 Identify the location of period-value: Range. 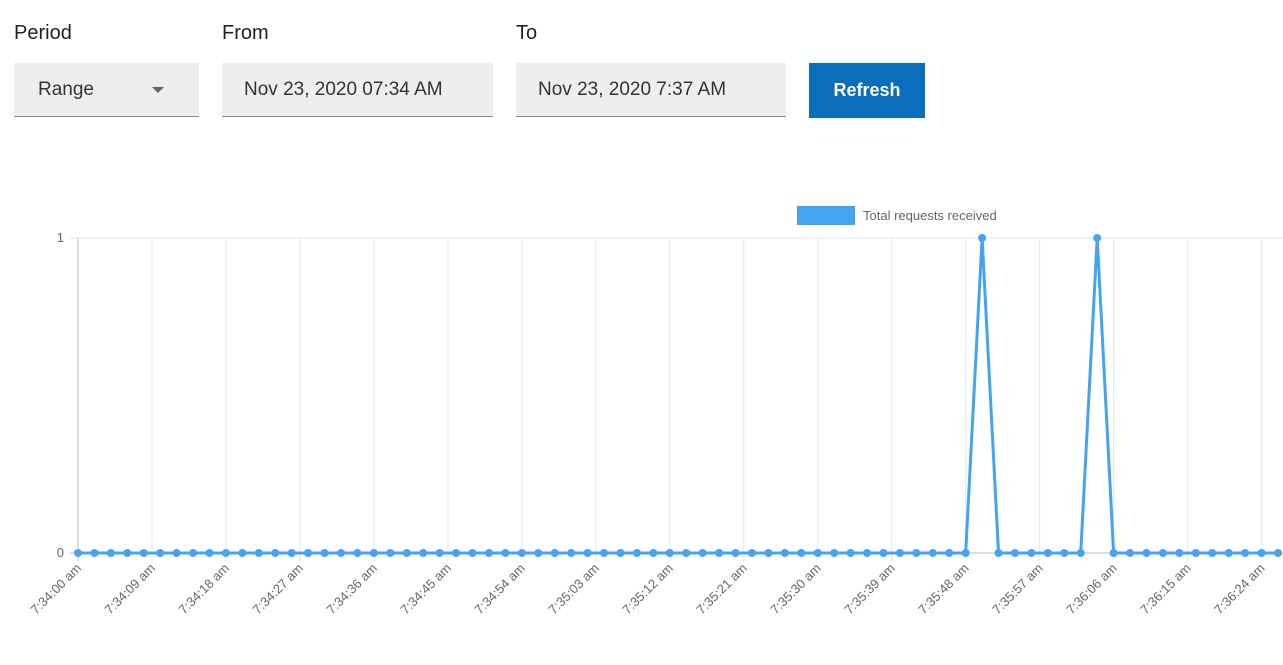
(66, 89).